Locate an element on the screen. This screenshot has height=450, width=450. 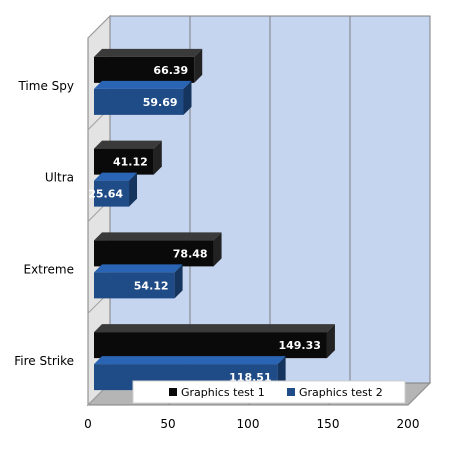
bar-graphics-test-2-extreme: 54.12 is located at coordinates (138, 281).